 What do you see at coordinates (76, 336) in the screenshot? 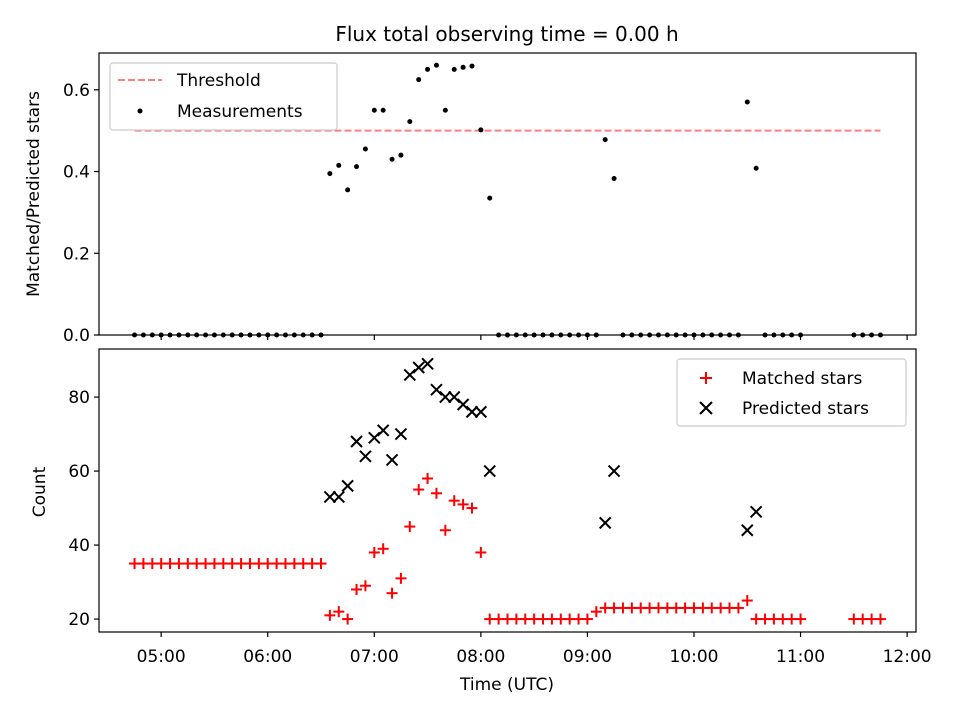
I see `top-y-tick-label: 0.0` at bounding box center [76, 336].